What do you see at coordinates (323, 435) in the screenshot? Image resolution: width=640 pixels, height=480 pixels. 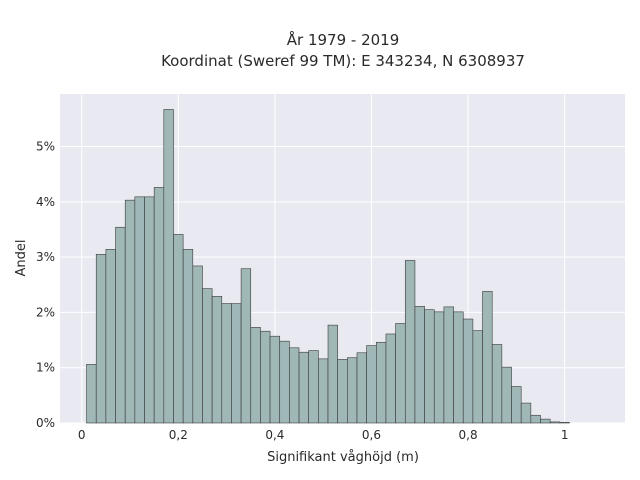 I see `x-axis-ticks: 0 0,2 0,4 0,6 0,8 1` at bounding box center [323, 435].